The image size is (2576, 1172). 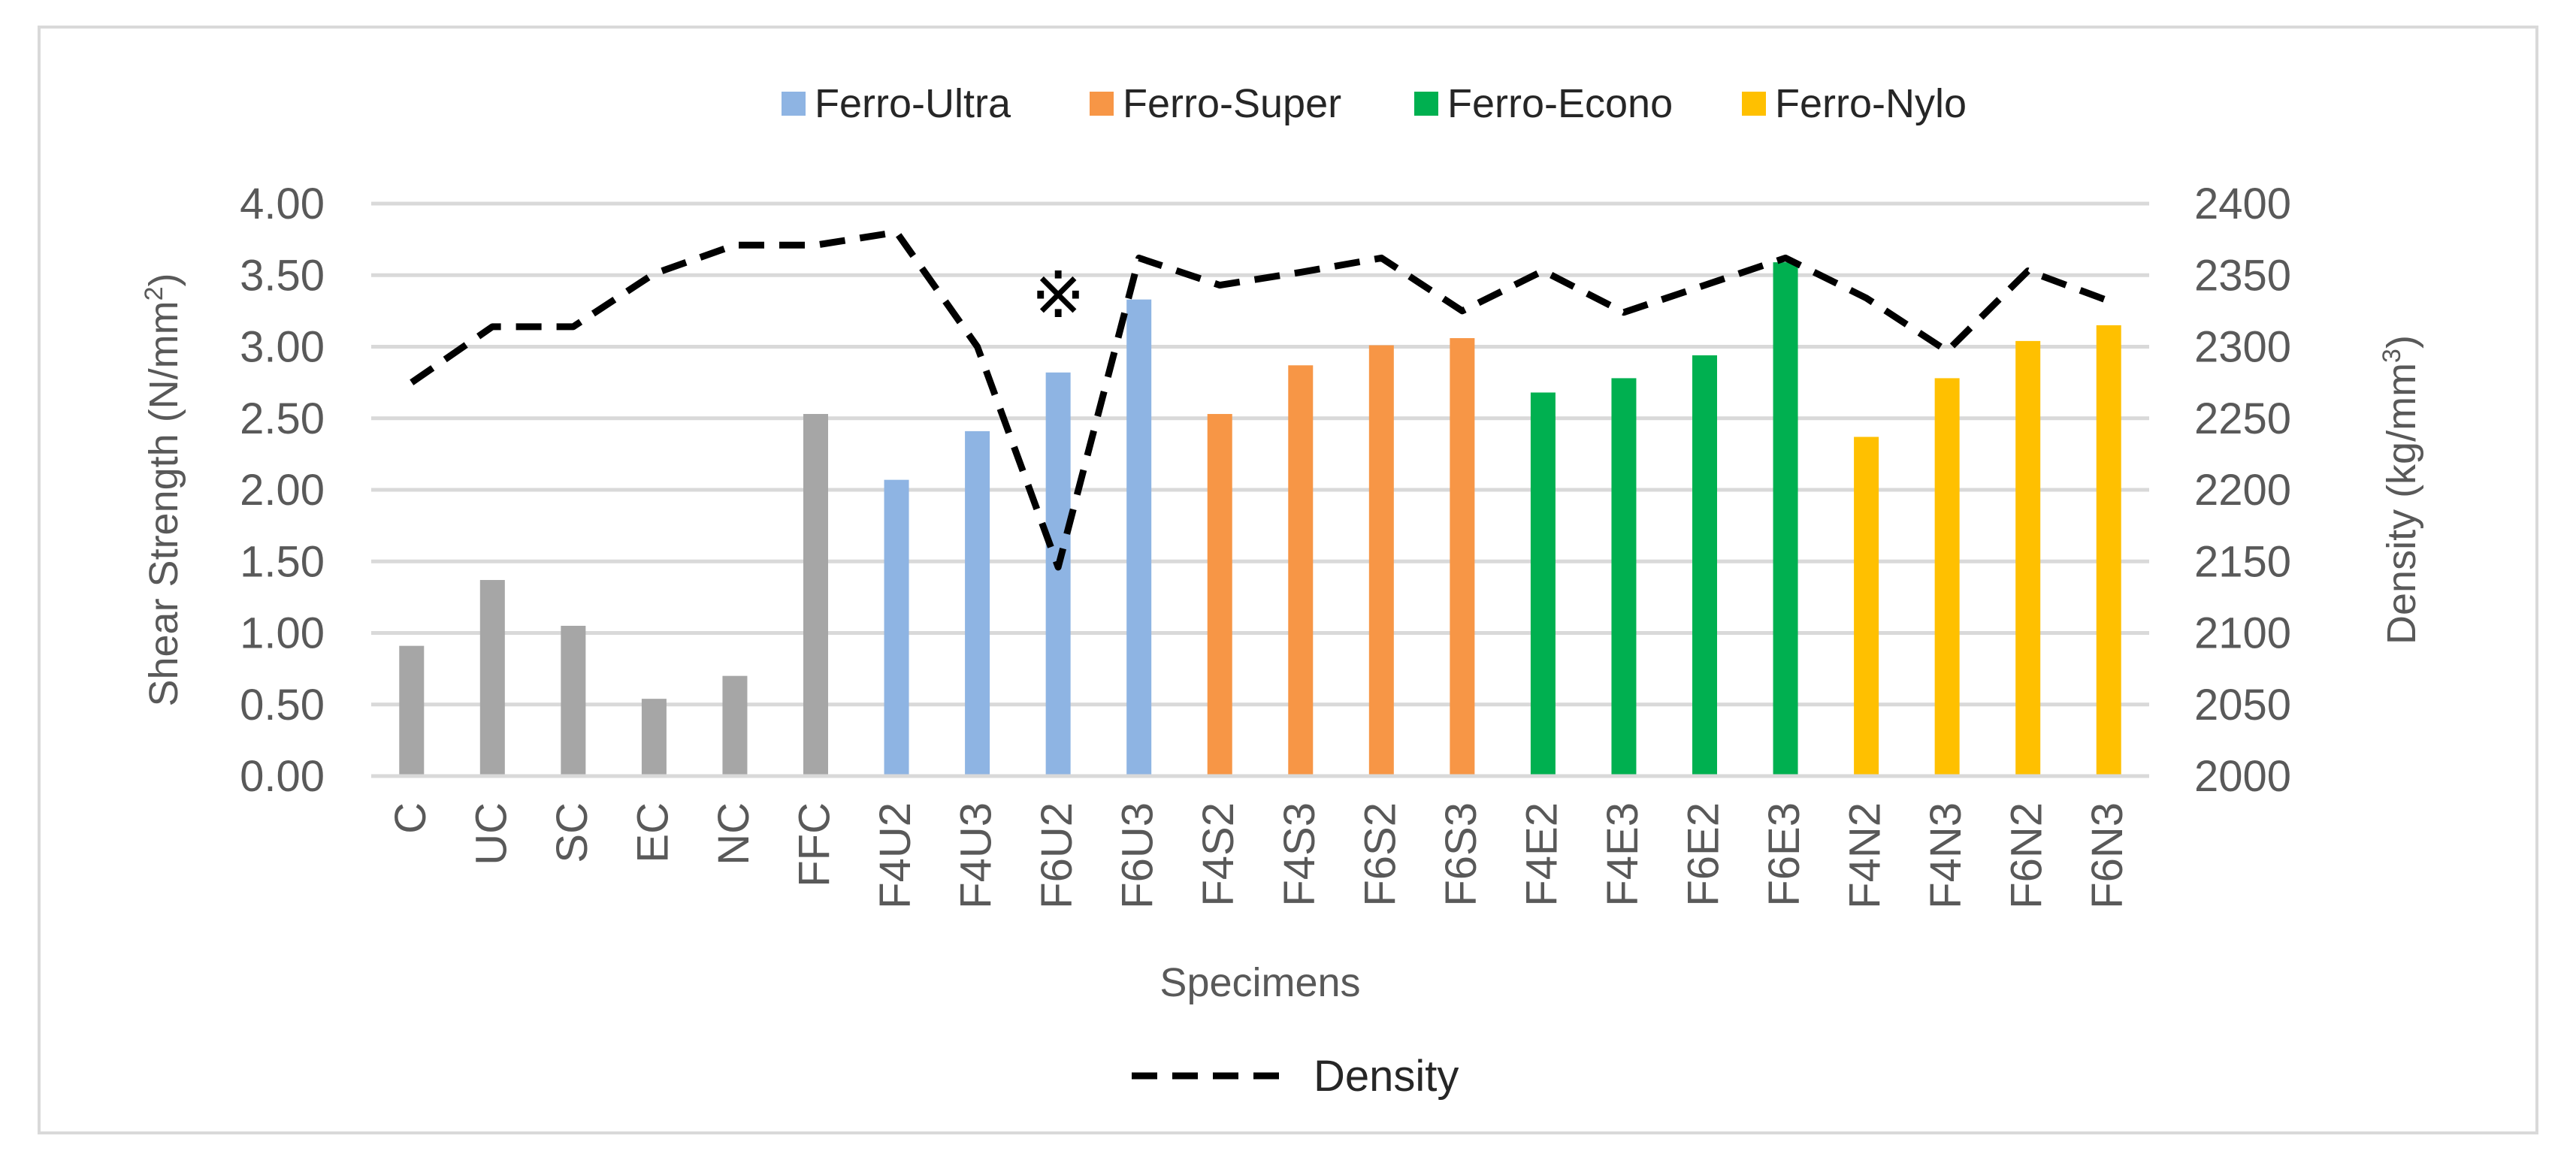 What do you see at coordinates (282, 418) in the screenshot?
I see `y-tick-label: 2.50` at bounding box center [282, 418].